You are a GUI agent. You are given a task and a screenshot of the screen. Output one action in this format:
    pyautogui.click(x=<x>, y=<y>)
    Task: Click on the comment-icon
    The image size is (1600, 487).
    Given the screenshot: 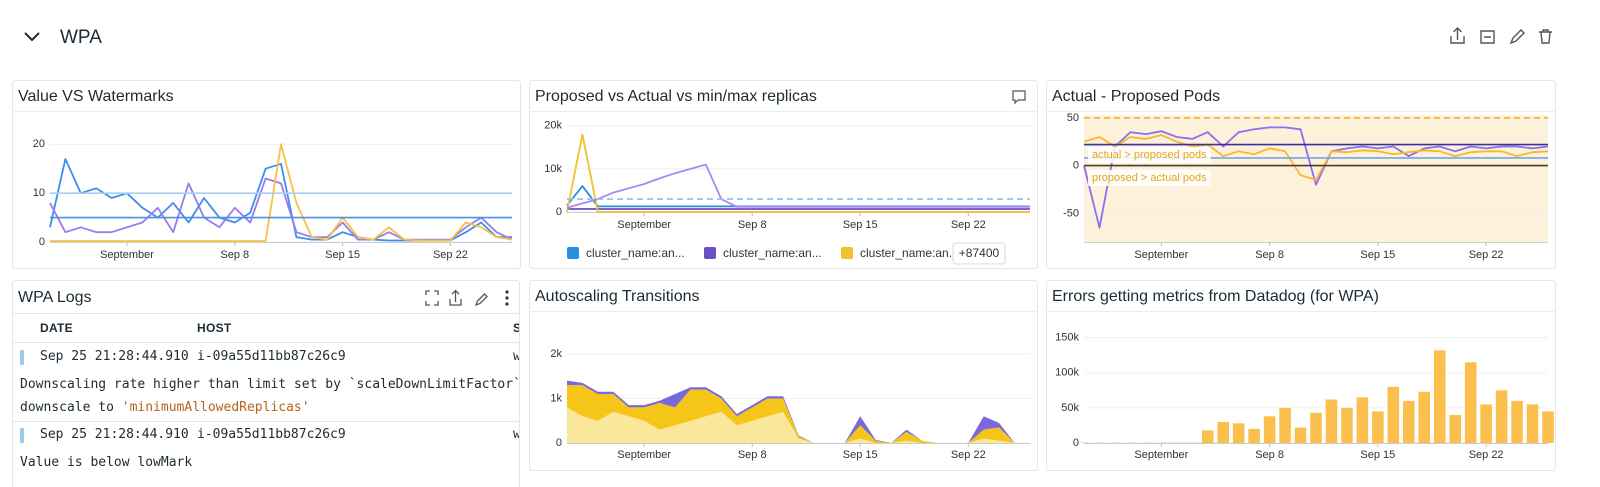 What is the action you would take?
    pyautogui.click(x=1019, y=97)
    